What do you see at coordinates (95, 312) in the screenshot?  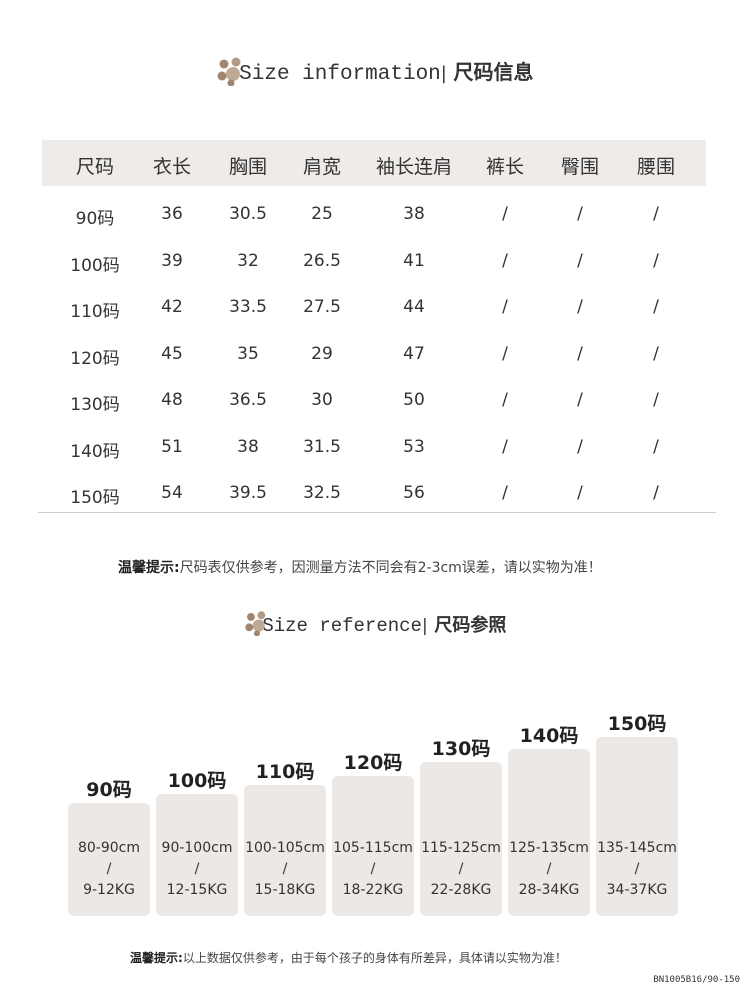 I see `table-cell: 110码` at bounding box center [95, 312].